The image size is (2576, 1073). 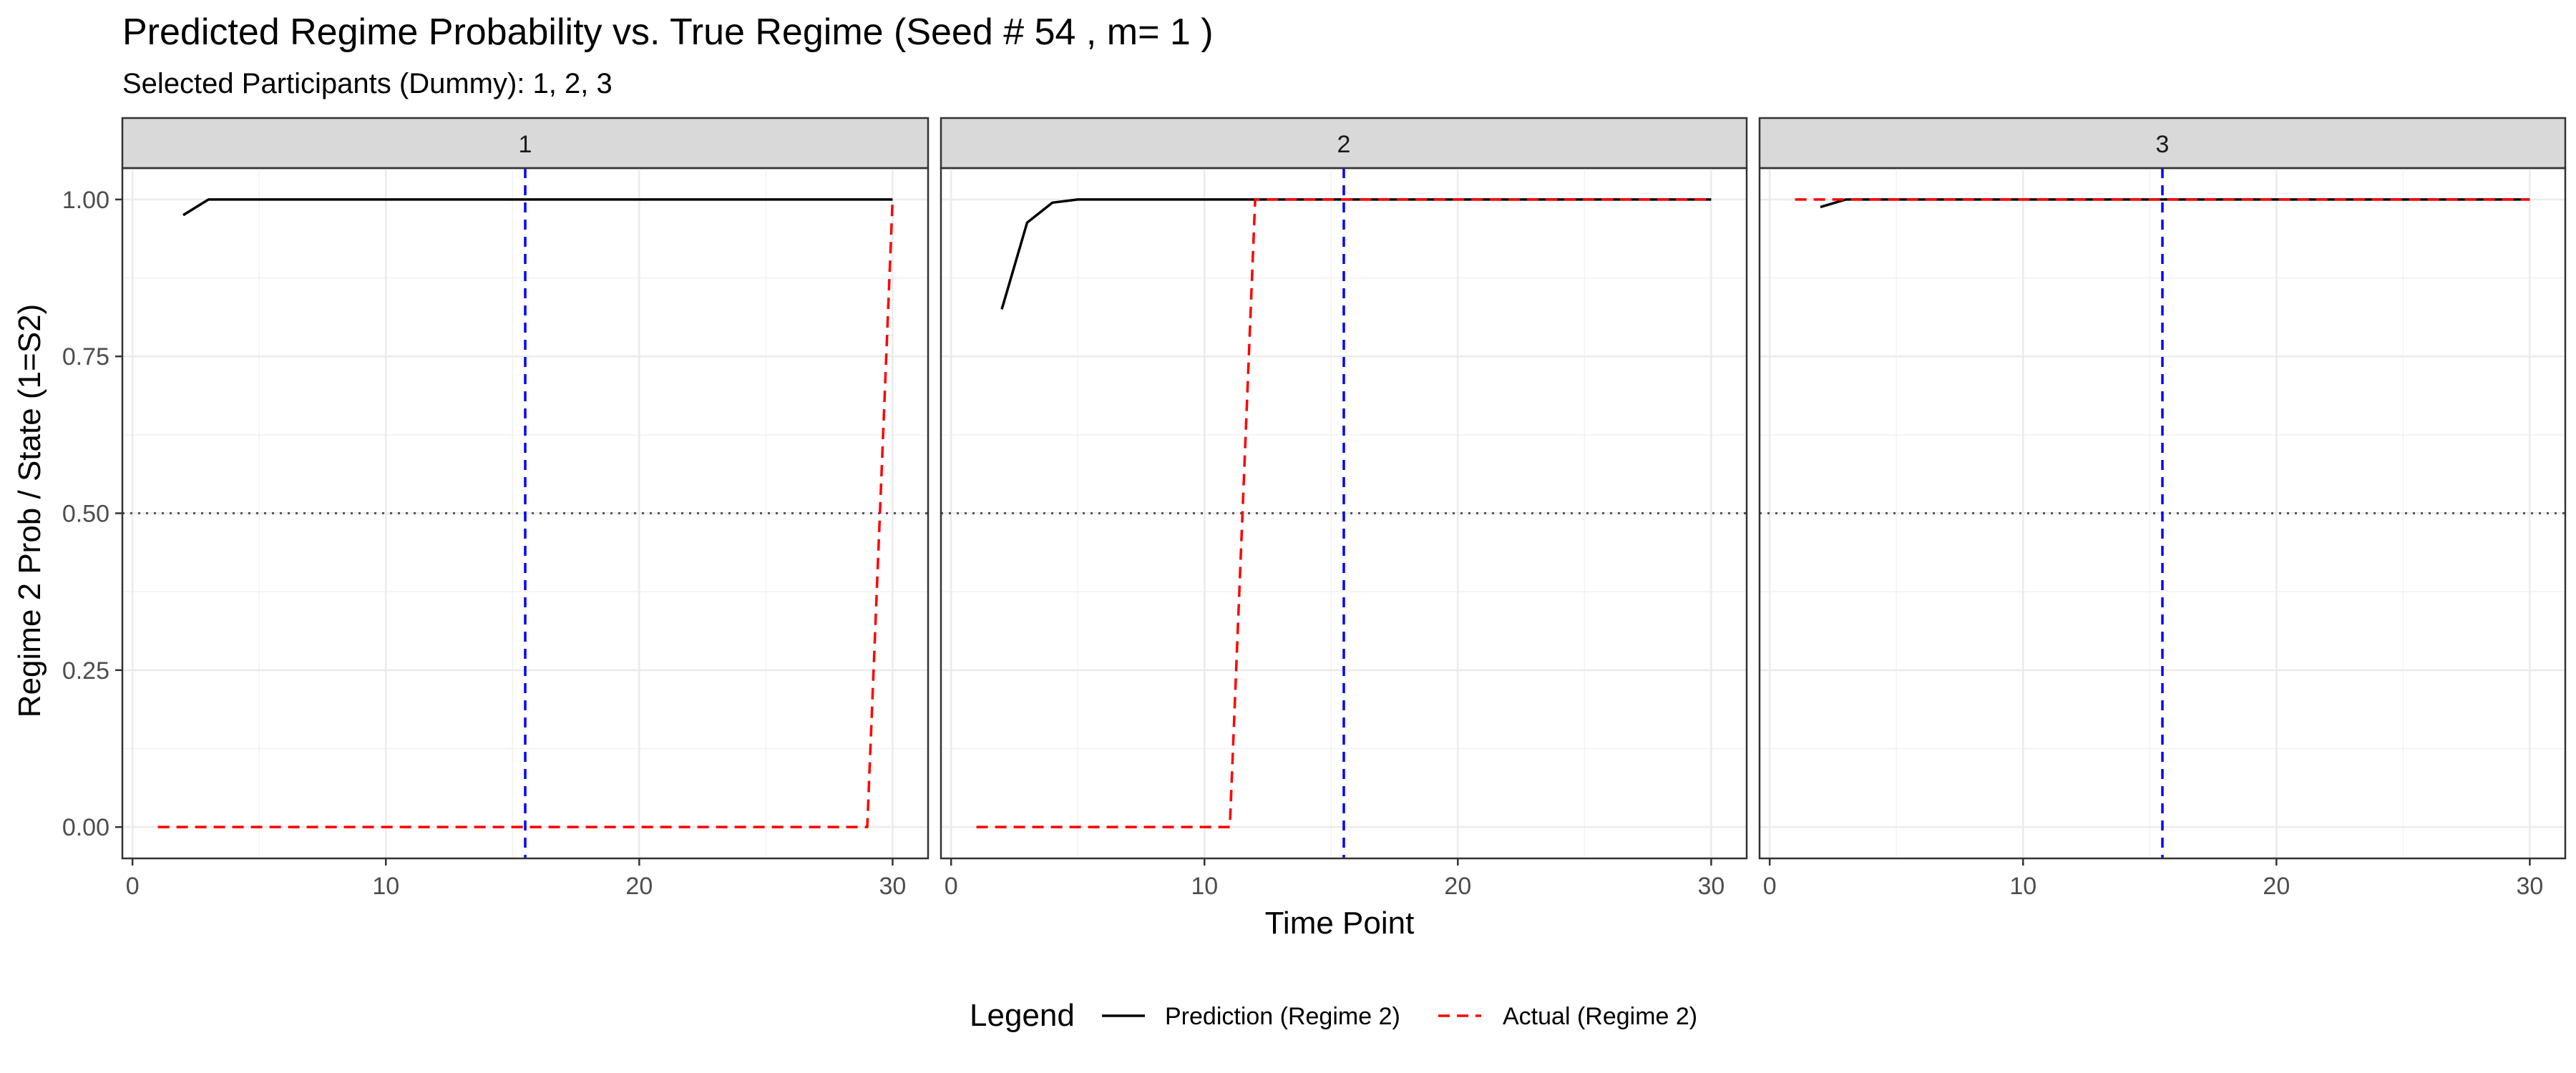 I want to click on legend-title: Legend, so click(x=1022, y=1015).